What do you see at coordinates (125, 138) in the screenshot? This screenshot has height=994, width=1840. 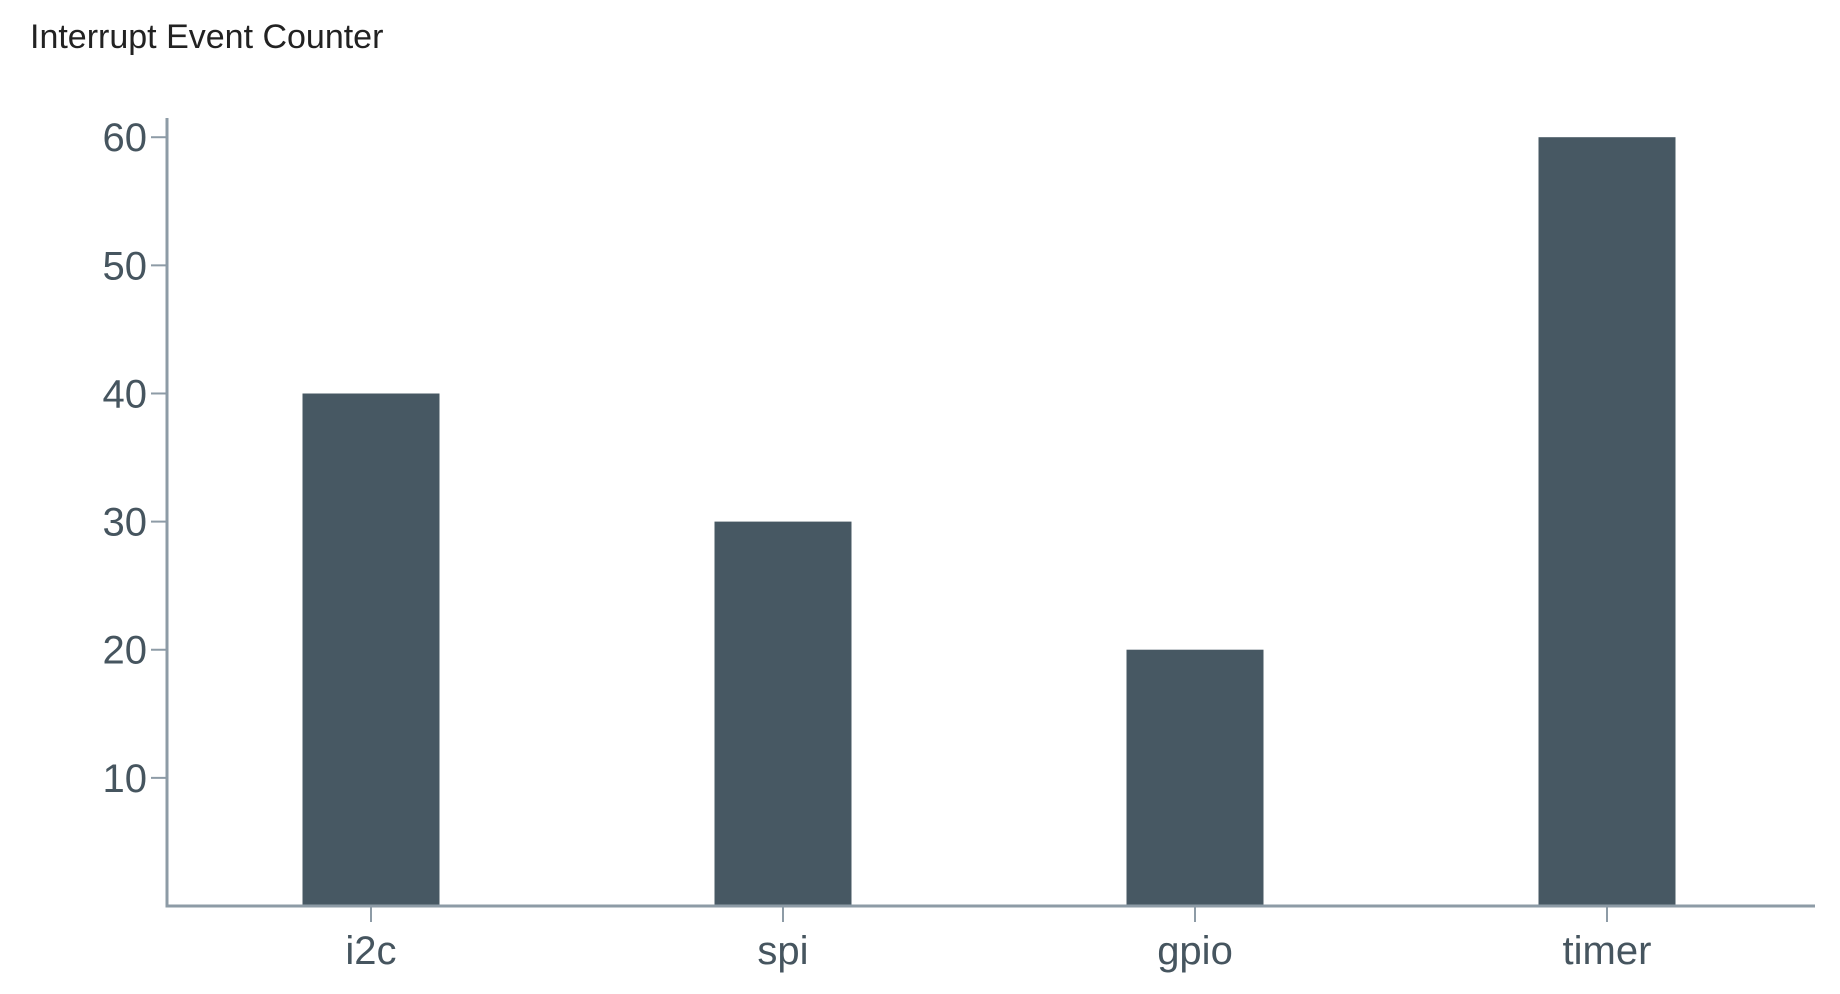 I see `y-tick-label: 60` at bounding box center [125, 138].